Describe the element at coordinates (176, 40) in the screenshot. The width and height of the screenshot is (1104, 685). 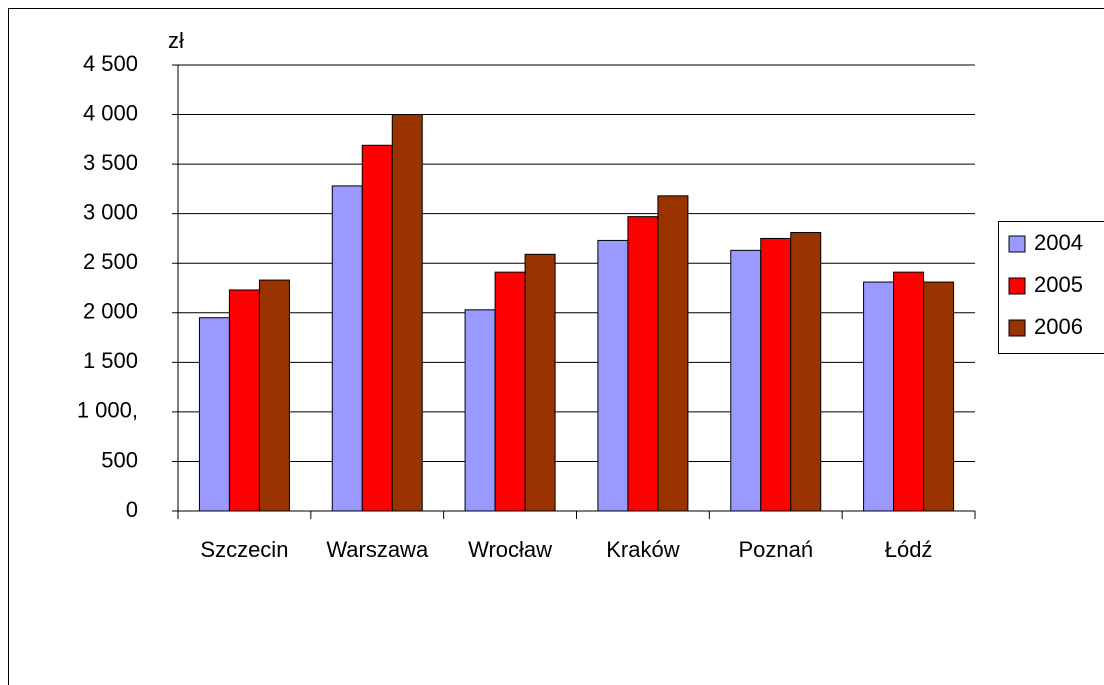
I see `y-axis-label: zł` at that location.